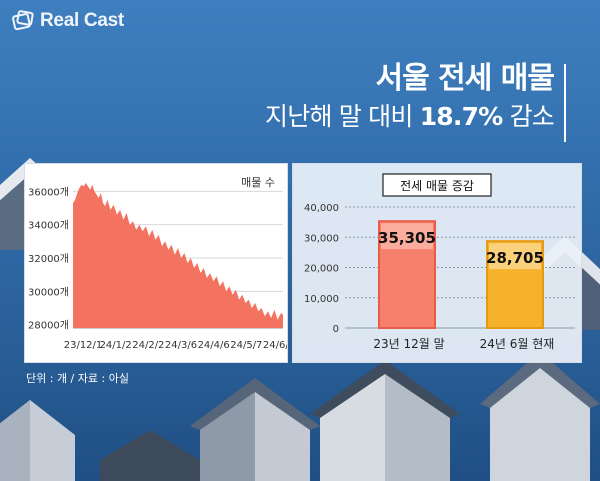  What do you see at coordinates (461, 116) in the screenshot?
I see `headline-subtitle-value: 18.7%` at bounding box center [461, 116].